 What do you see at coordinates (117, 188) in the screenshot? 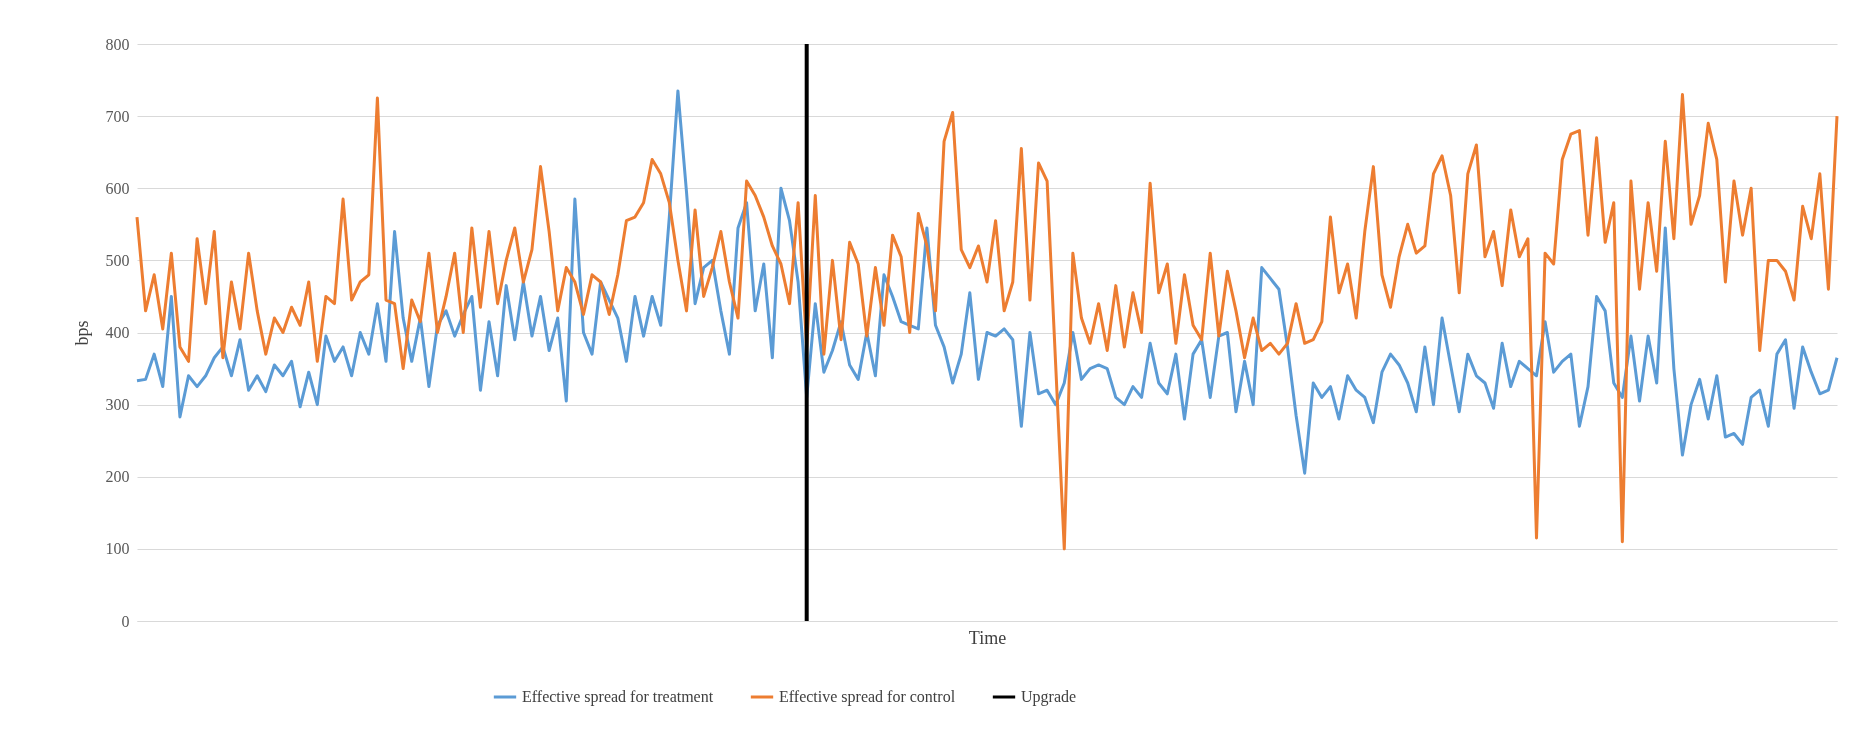
I see `y-tick-label: 600` at bounding box center [117, 188].